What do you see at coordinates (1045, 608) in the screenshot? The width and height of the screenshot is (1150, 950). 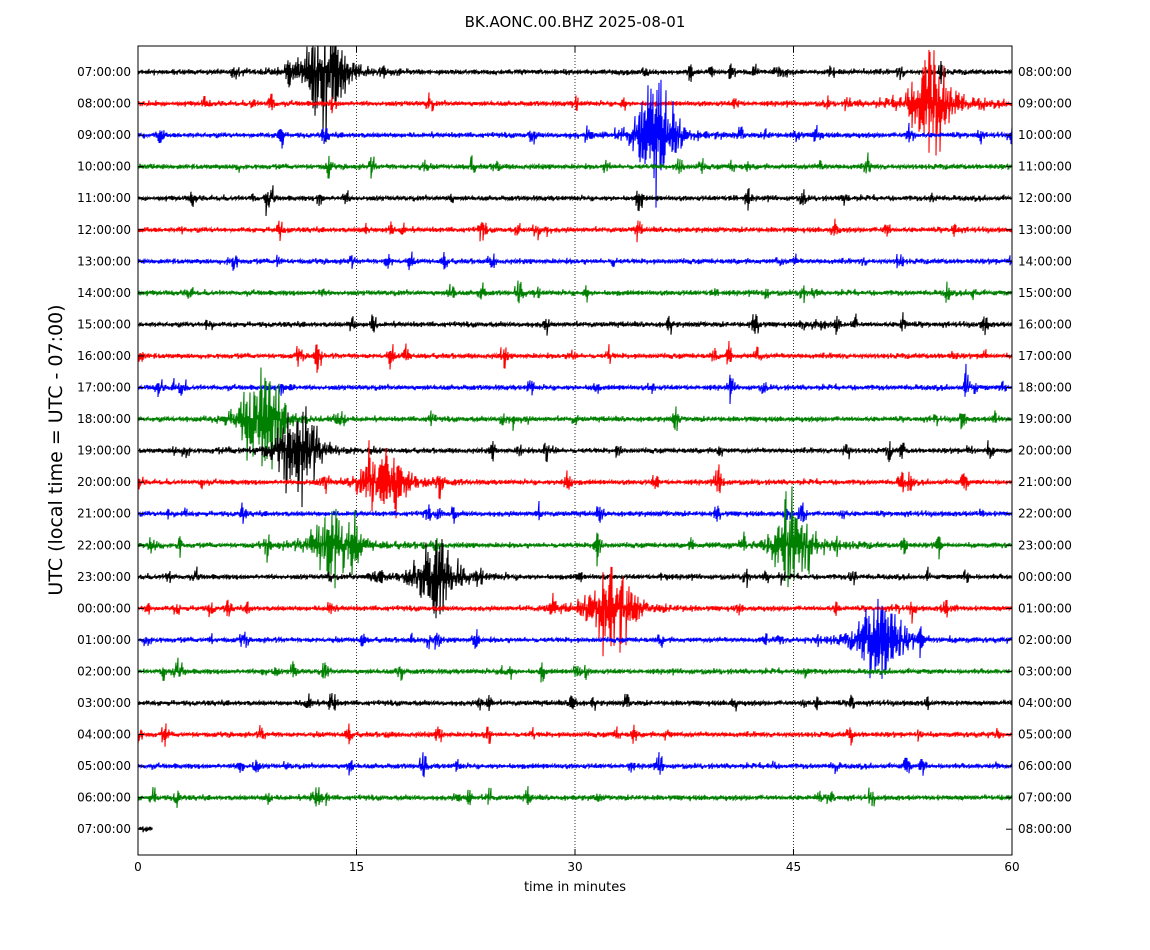 I see `right-tick-label: 01:00:00` at bounding box center [1045, 608].